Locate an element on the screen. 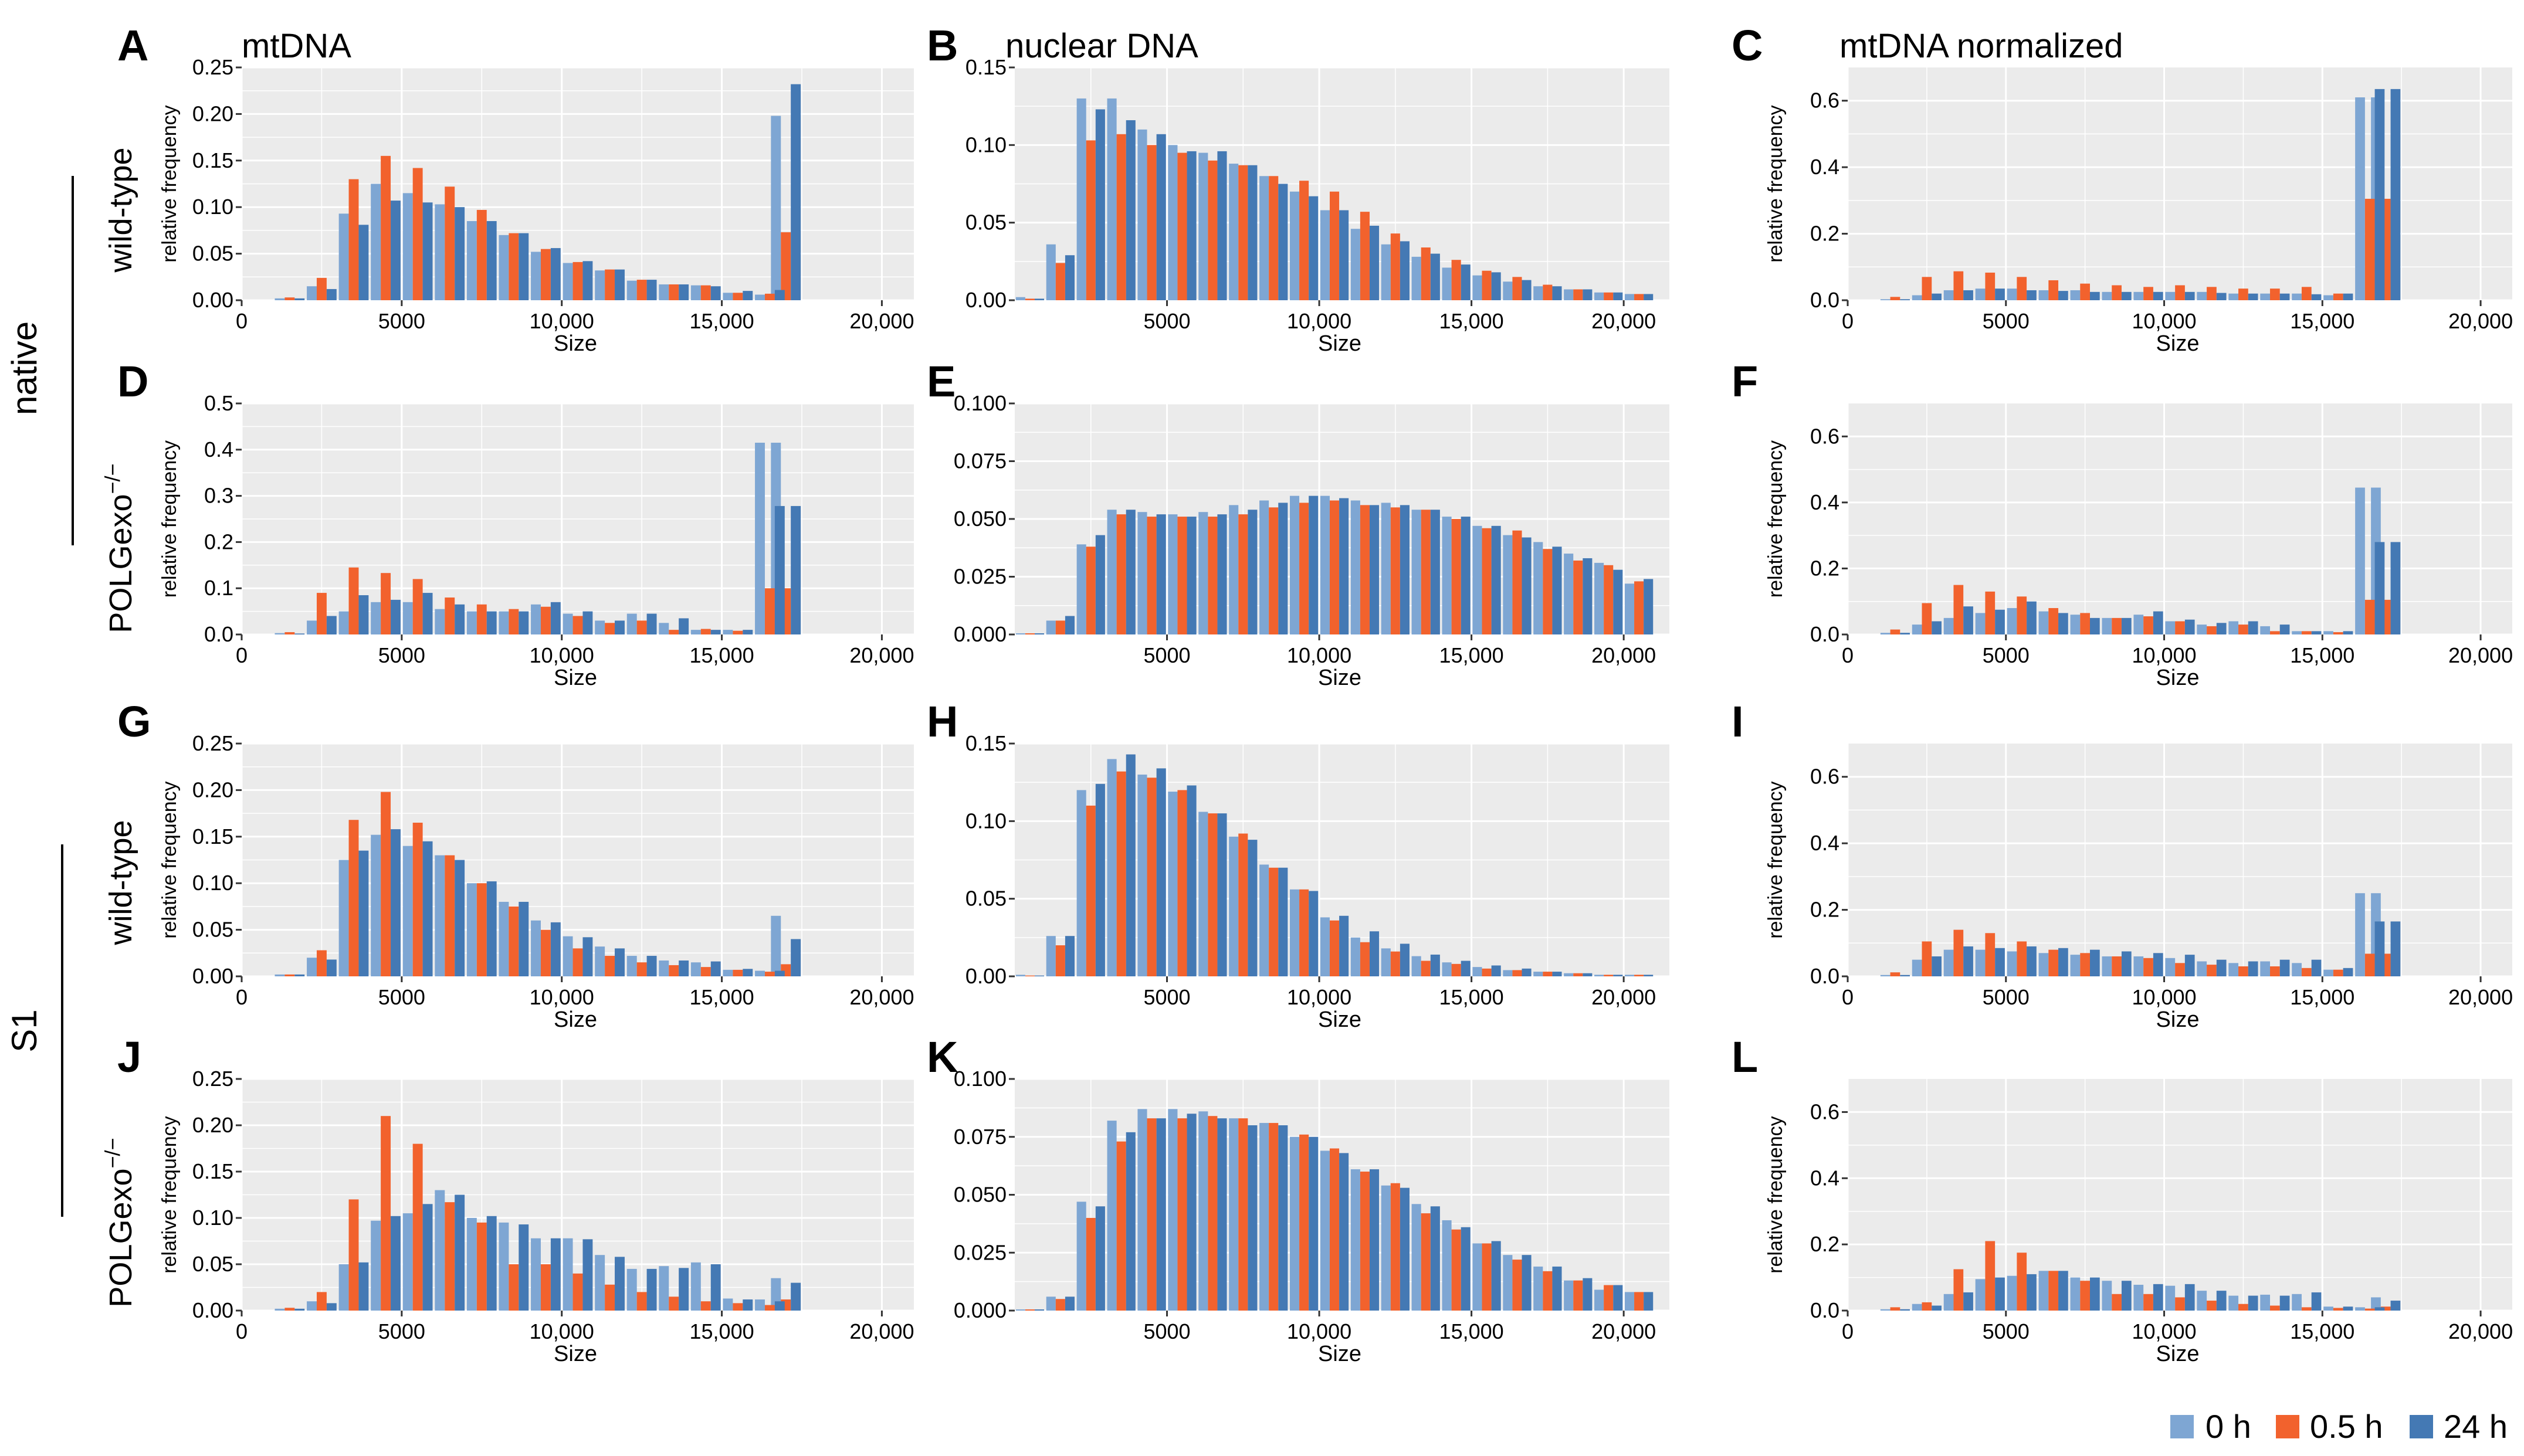  panel-letter-A: A is located at coordinates (132, 45).